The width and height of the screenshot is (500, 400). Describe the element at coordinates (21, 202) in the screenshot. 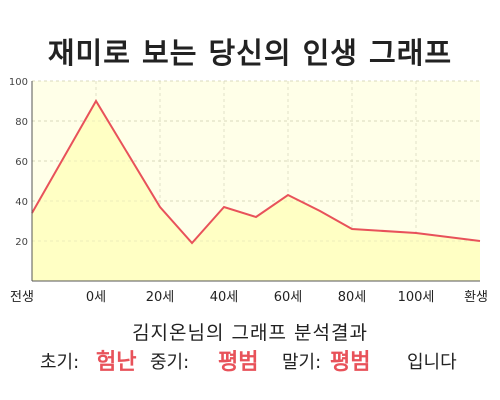

I see `y-tick-label: 40` at that location.